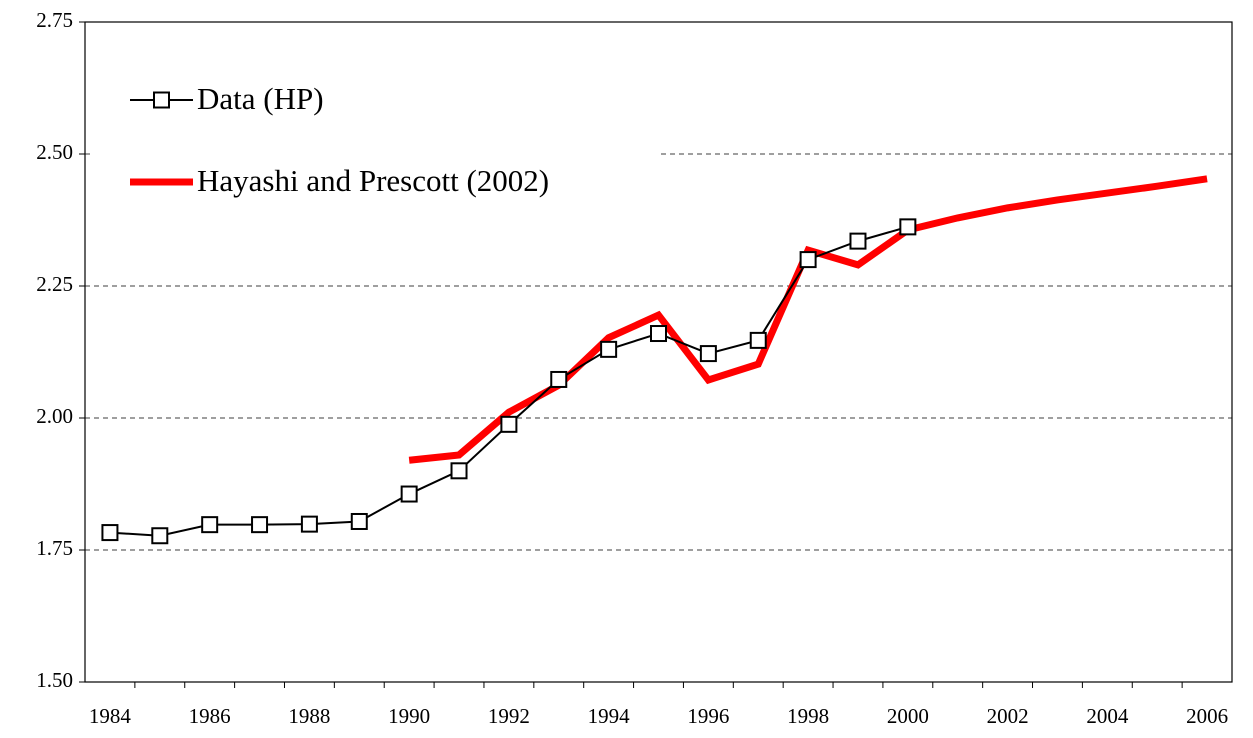  I want to click on x-tick-label: 1996, so click(708, 716).